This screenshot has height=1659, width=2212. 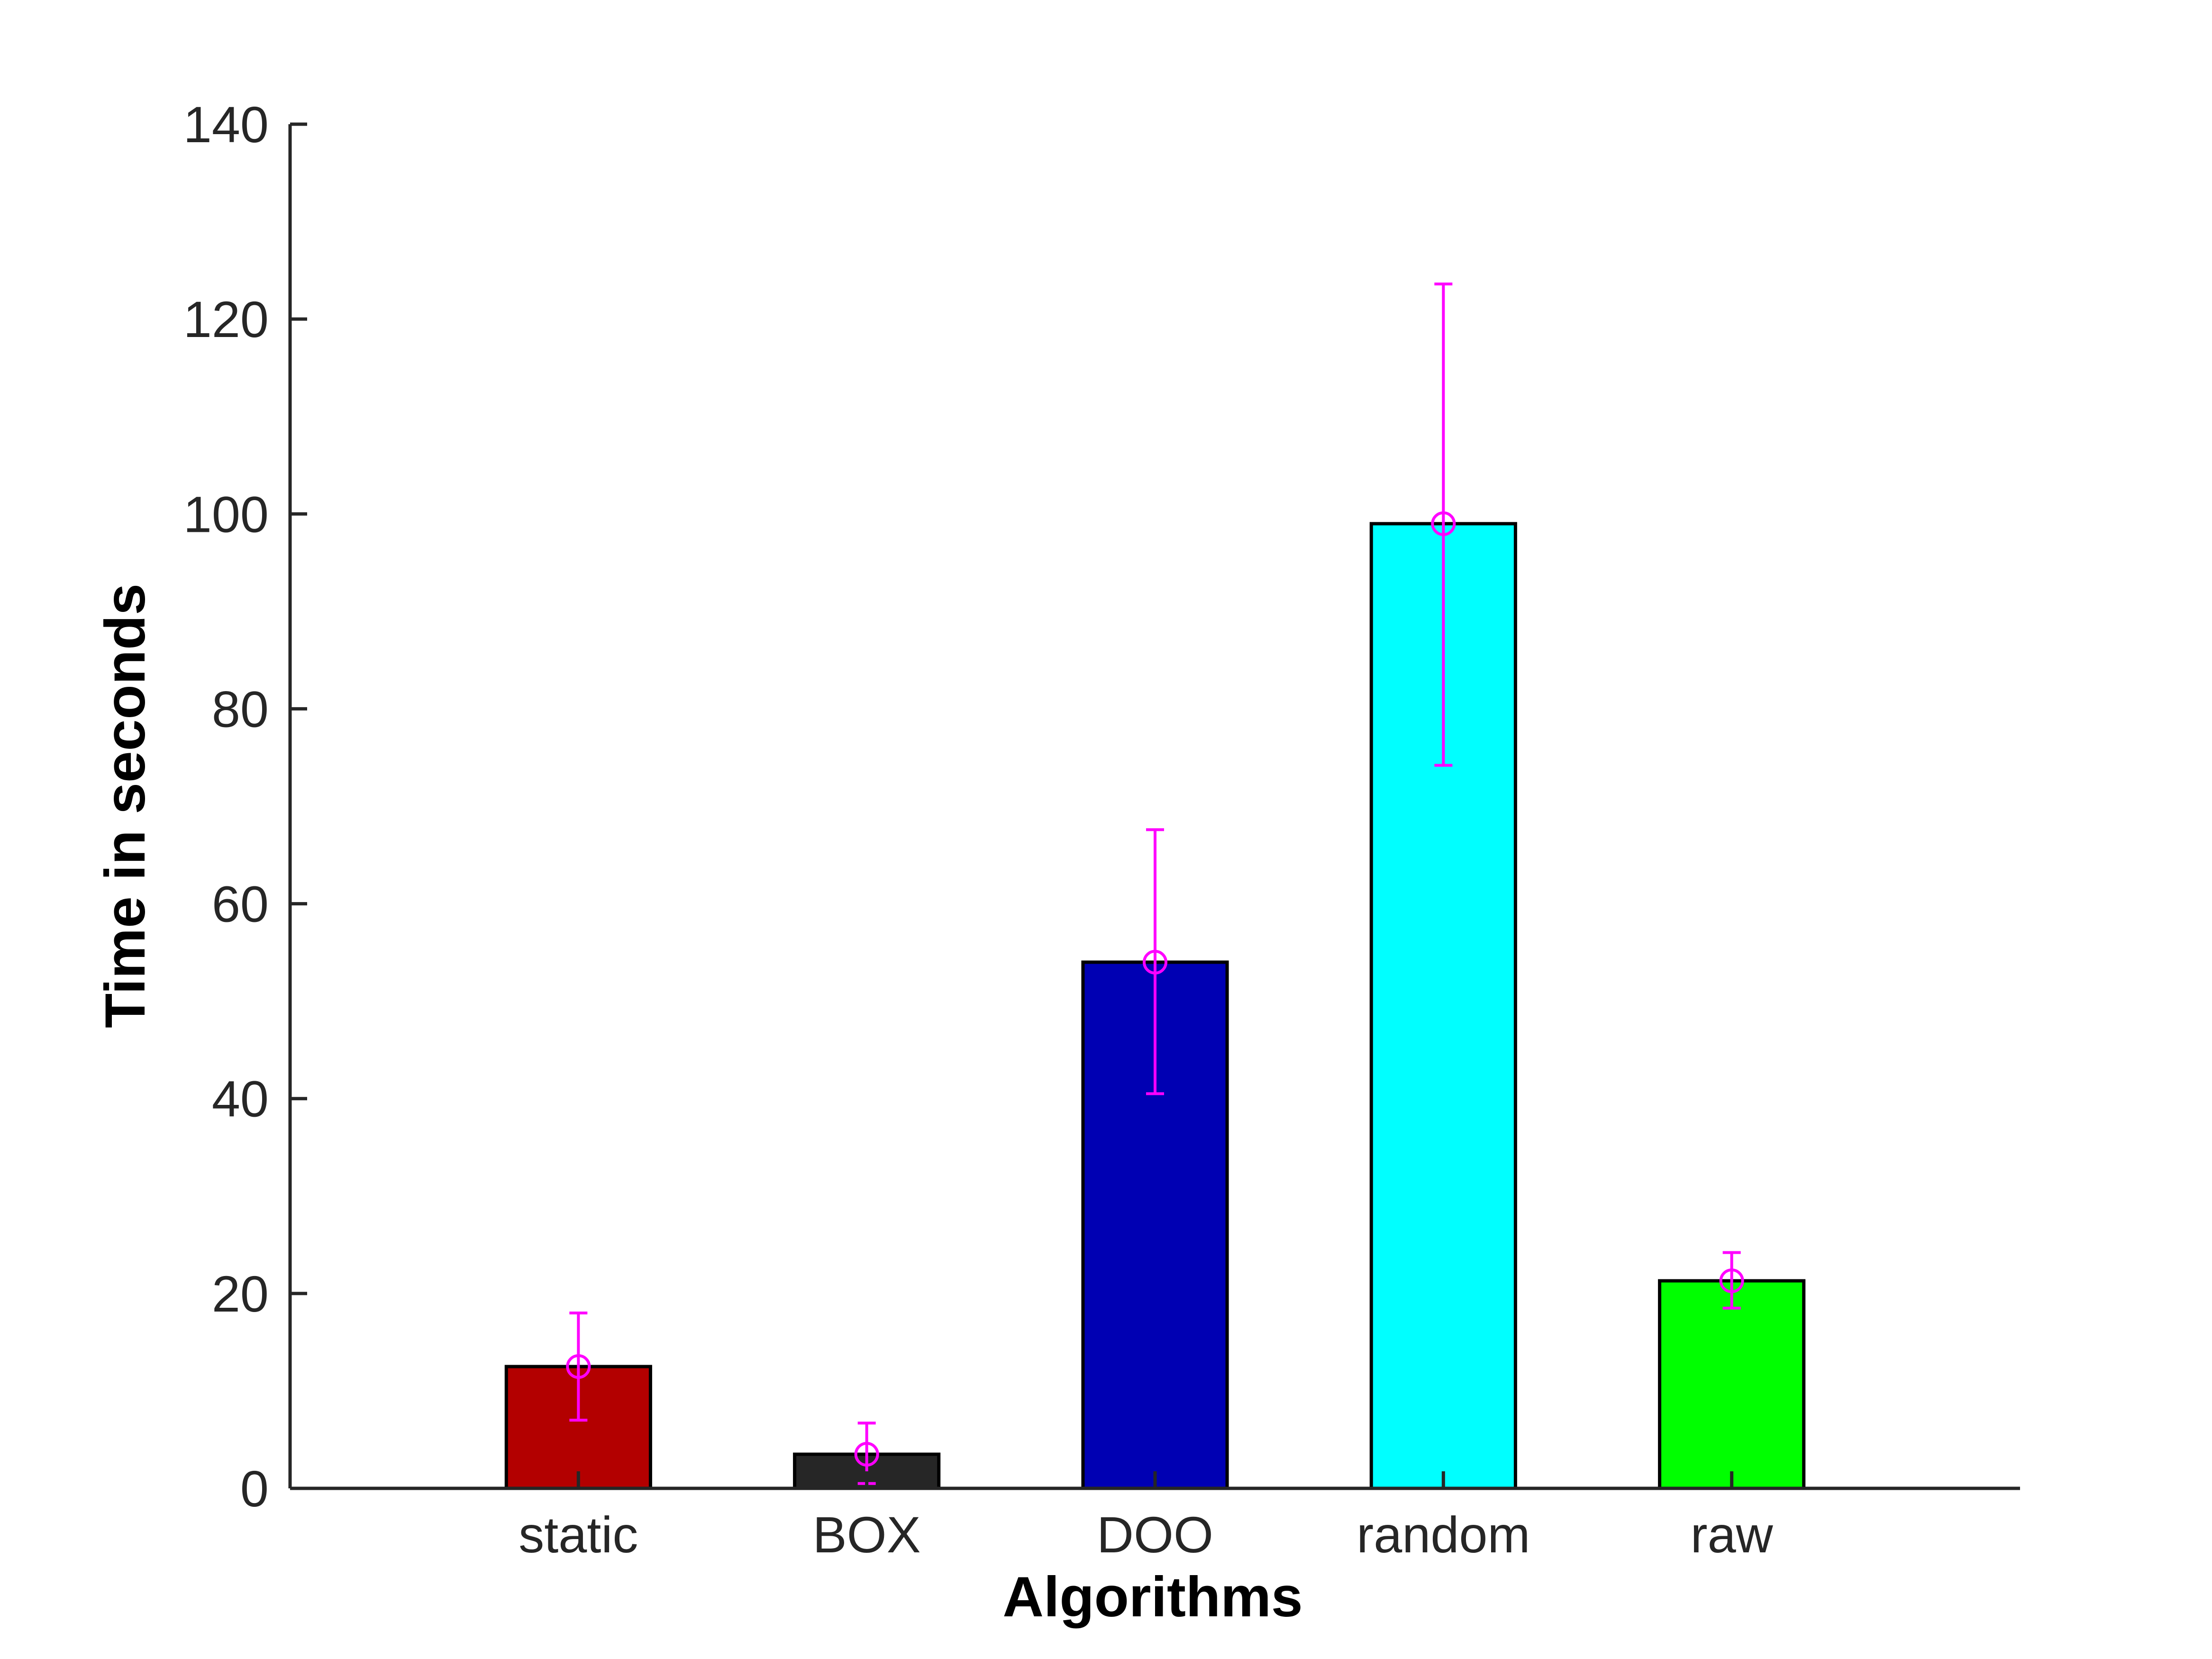 I want to click on x-tick-label-static: static, so click(x=578, y=1534).